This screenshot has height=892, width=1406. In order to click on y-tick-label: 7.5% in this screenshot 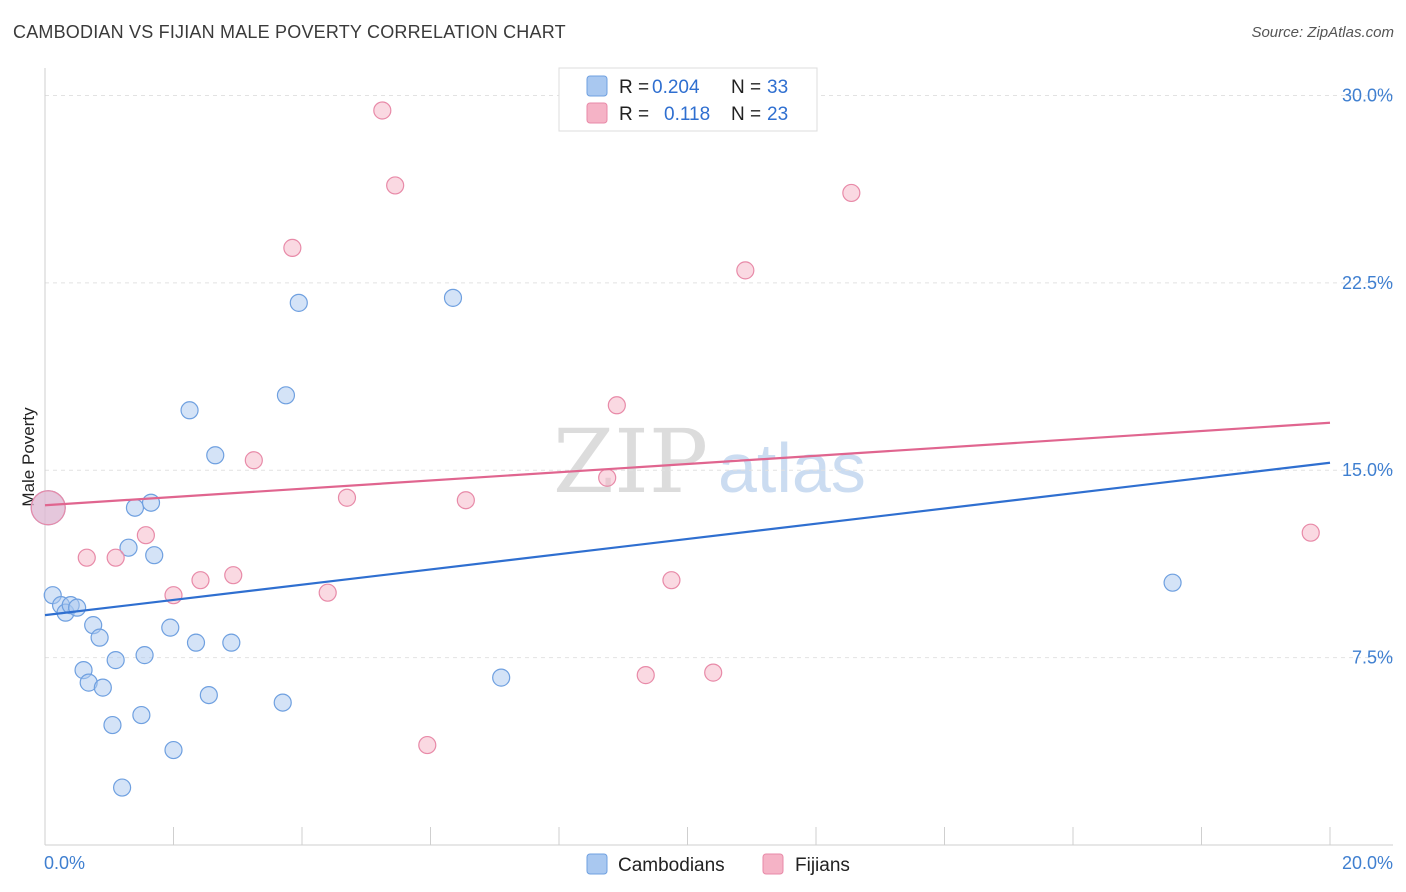, I will do `click(1372, 658)`.